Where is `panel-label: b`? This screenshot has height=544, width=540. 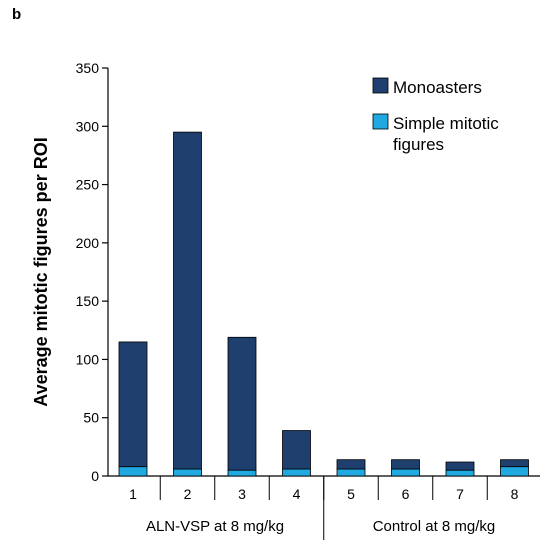 panel-label: b is located at coordinates (17, 14).